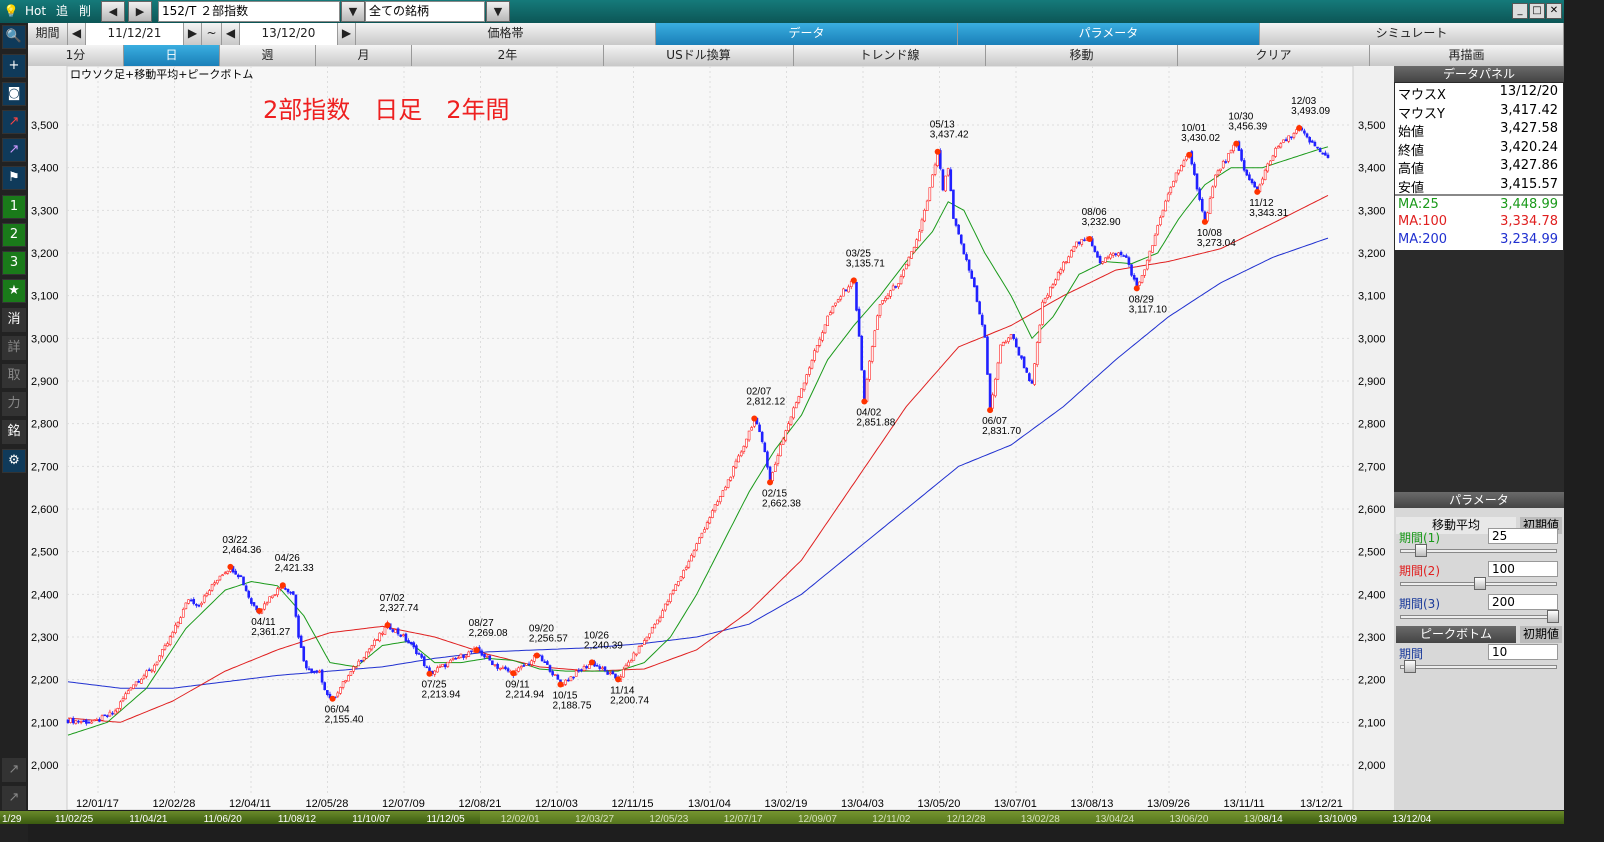  Describe the element at coordinates (14, 178) in the screenshot. I see `flag-icon: ⚑` at that location.